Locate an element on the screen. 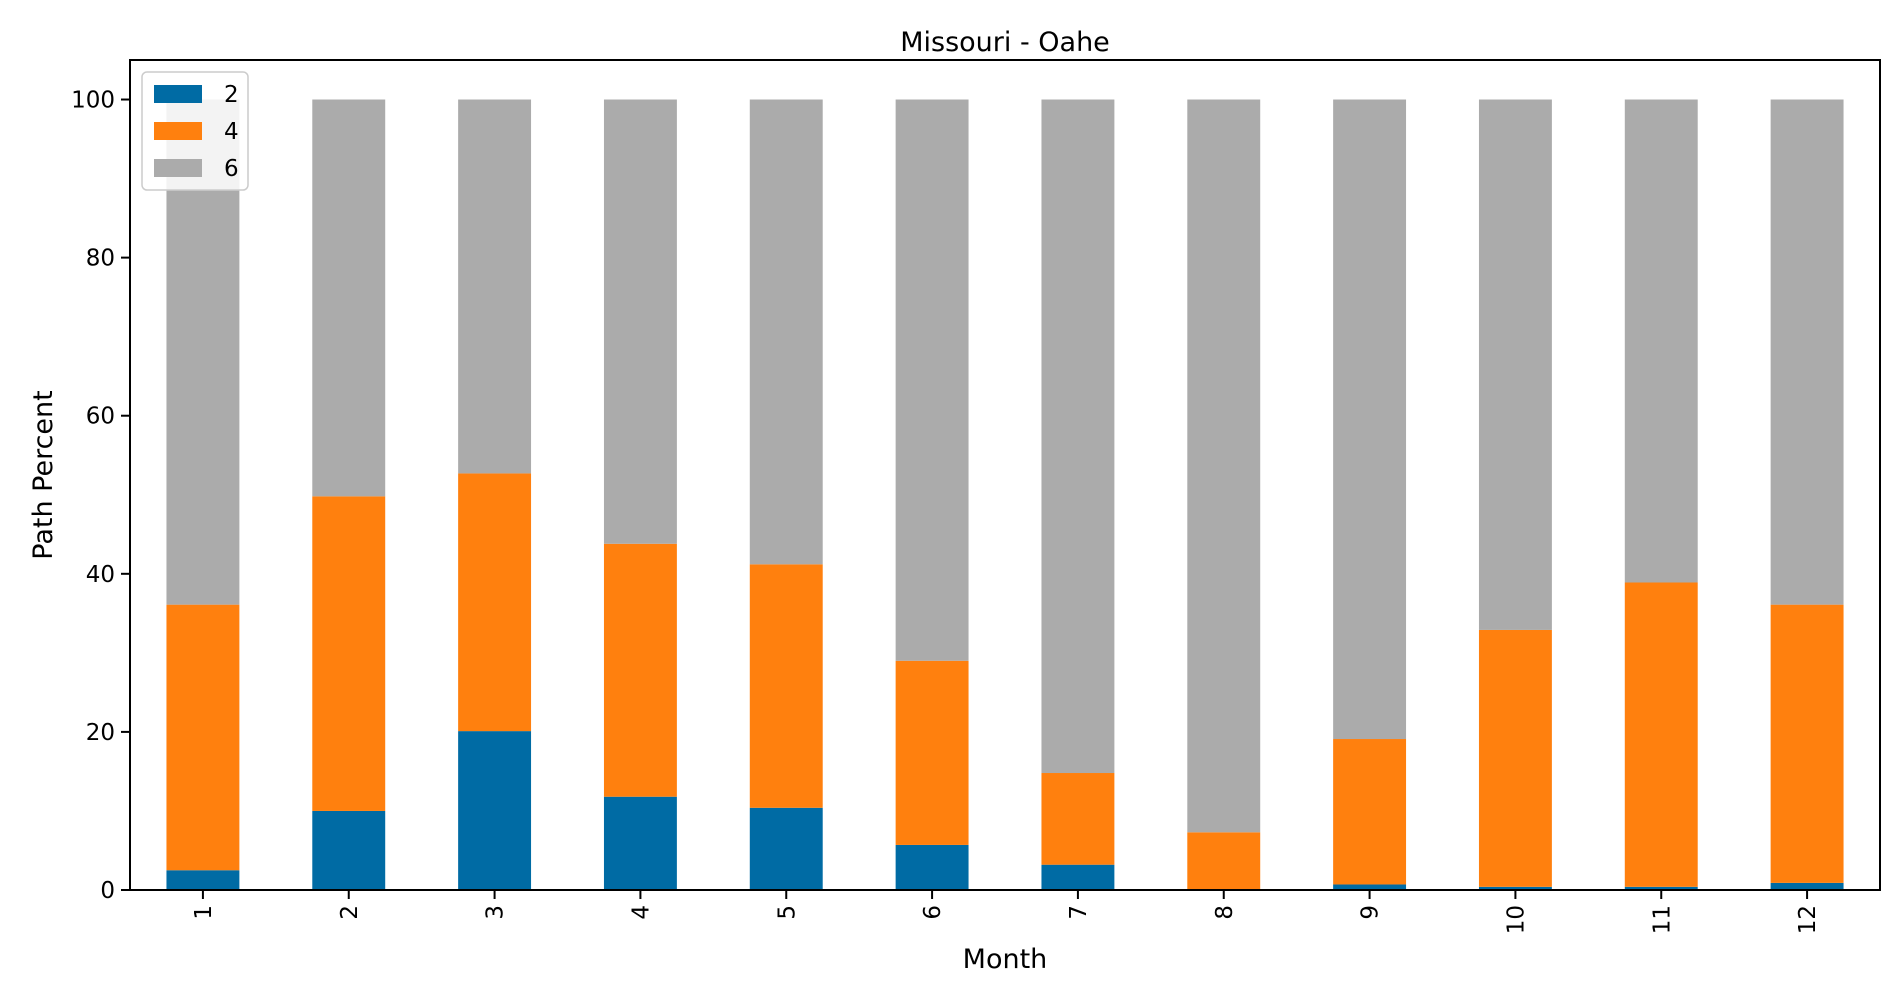 This screenshot has height=1005, width=1900. y-tick-label: 60 is located at coordinates (100, 417).